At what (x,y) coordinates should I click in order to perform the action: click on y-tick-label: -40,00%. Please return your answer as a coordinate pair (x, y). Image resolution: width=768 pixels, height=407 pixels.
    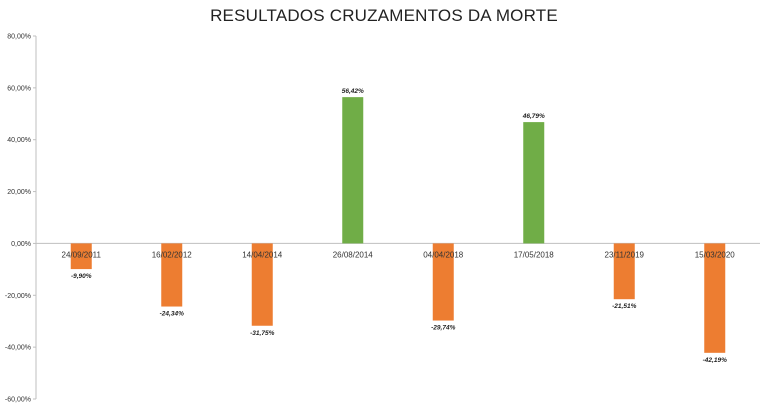
    Looking at the image, I should click on (18, 348).